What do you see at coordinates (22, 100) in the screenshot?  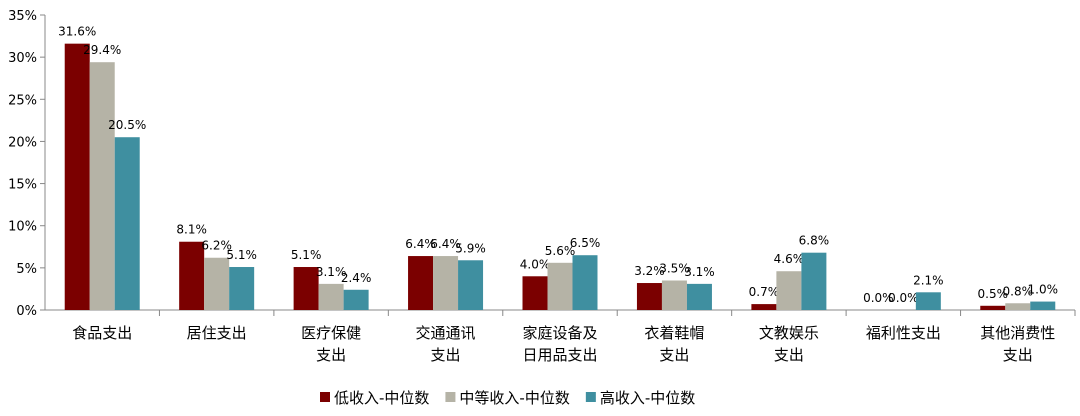 I see `y-tick-label: 25%` at bounding box center [22, 100].